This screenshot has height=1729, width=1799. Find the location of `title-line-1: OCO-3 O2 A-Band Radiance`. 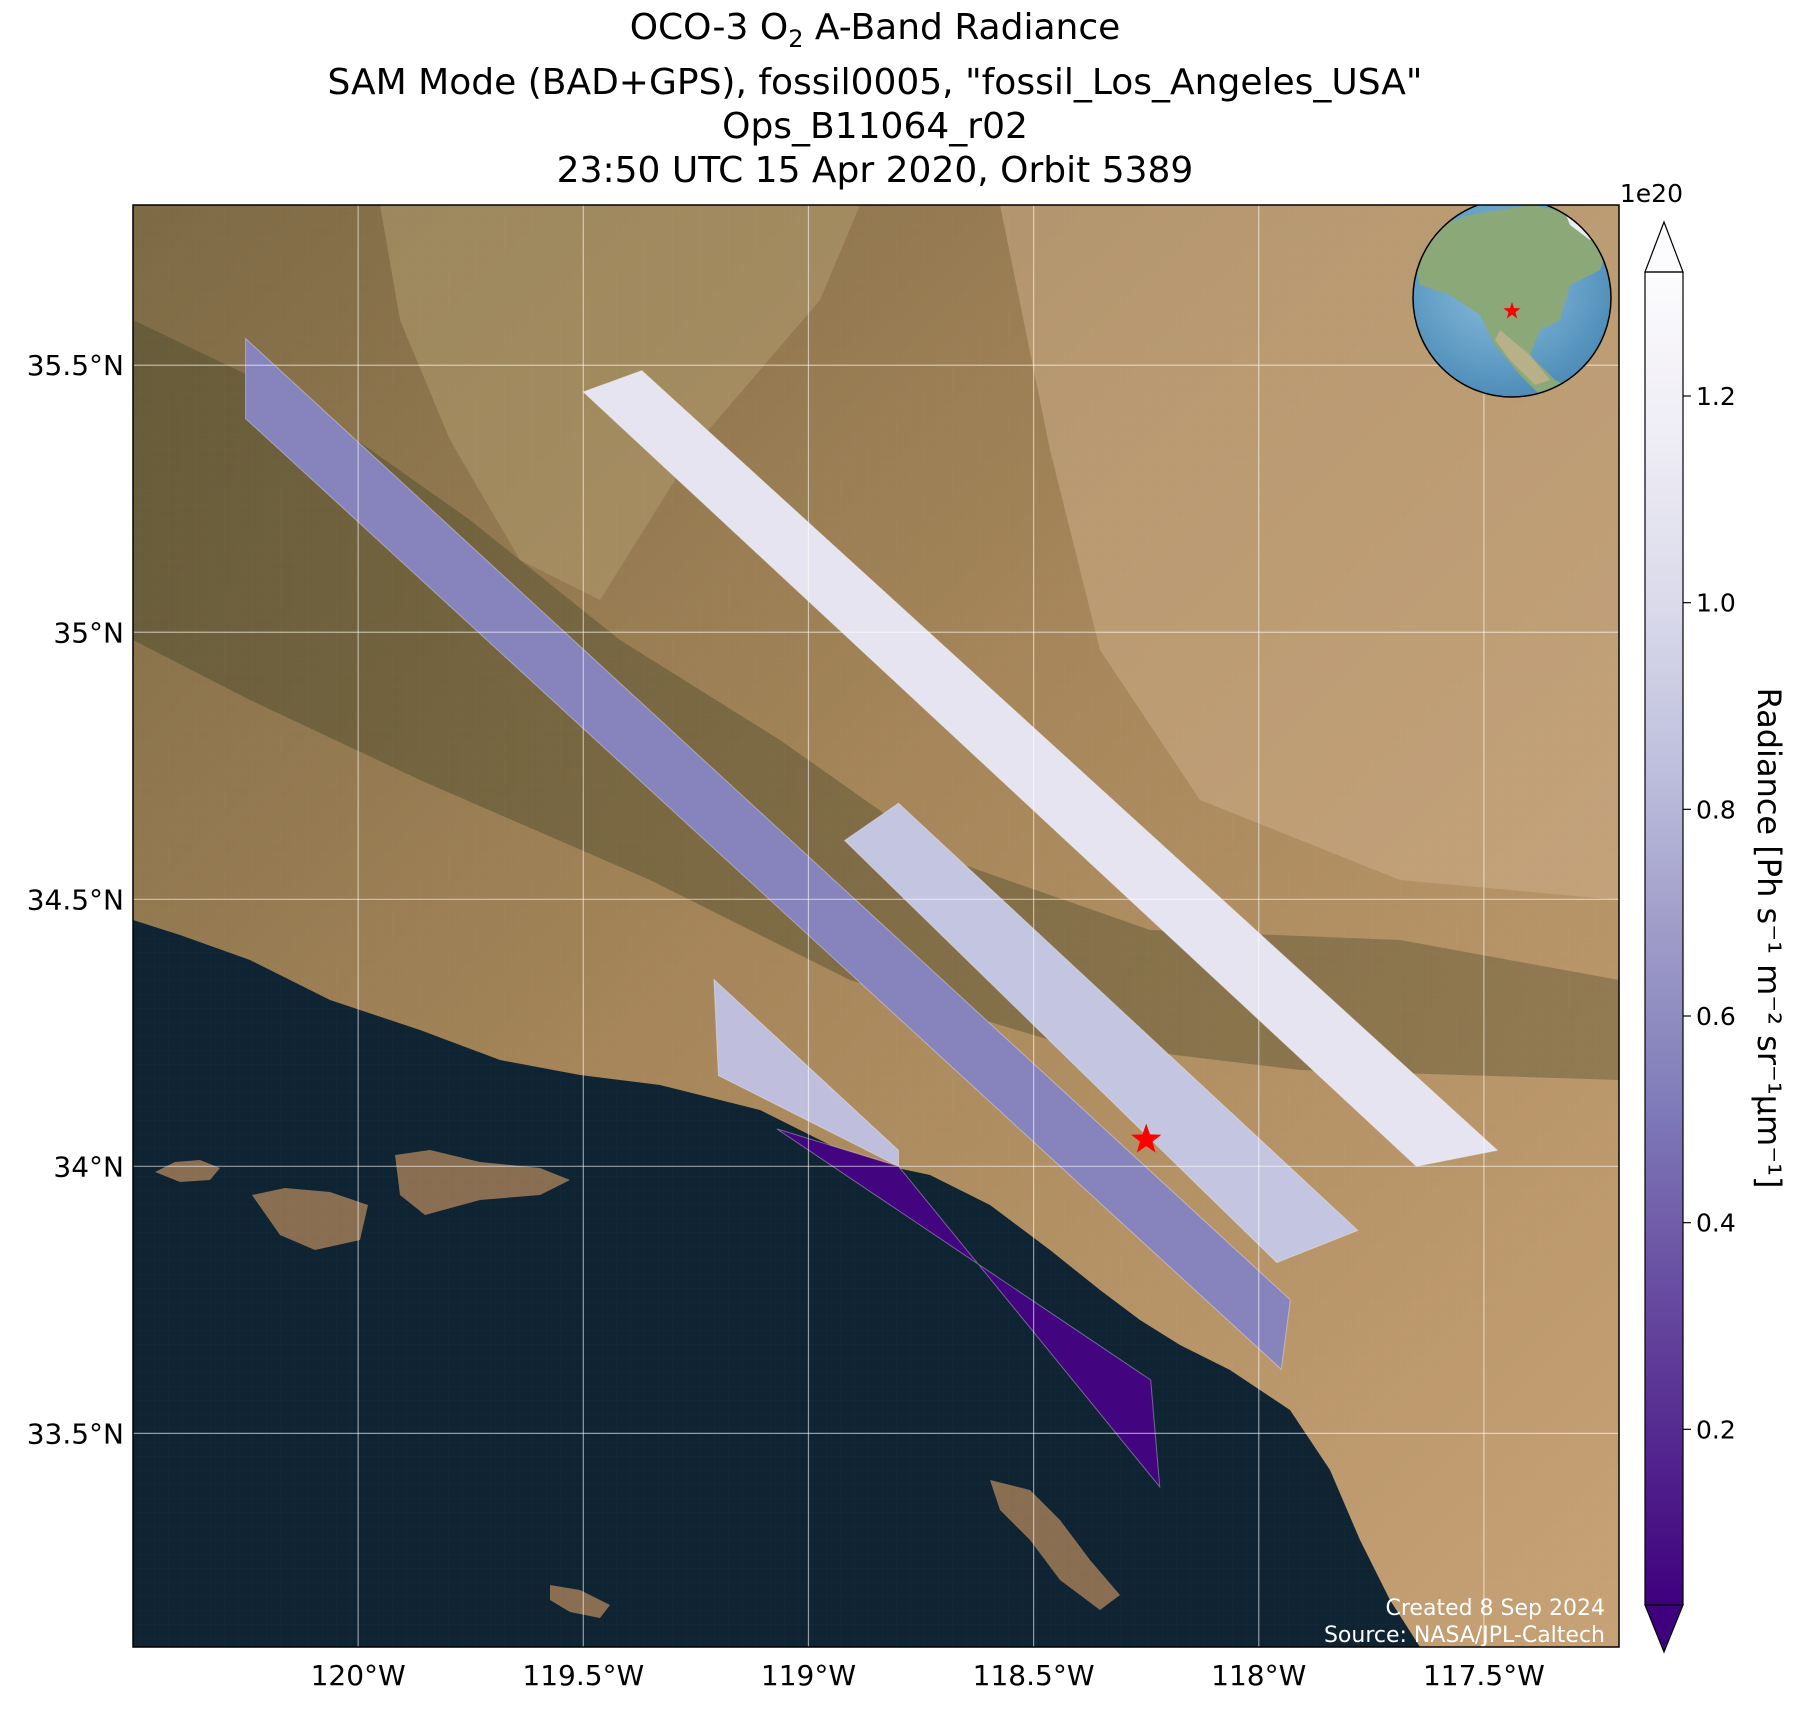

title-line-1: OCO-3 O2 A-Band Radiance is located at coordinates (875, 30).